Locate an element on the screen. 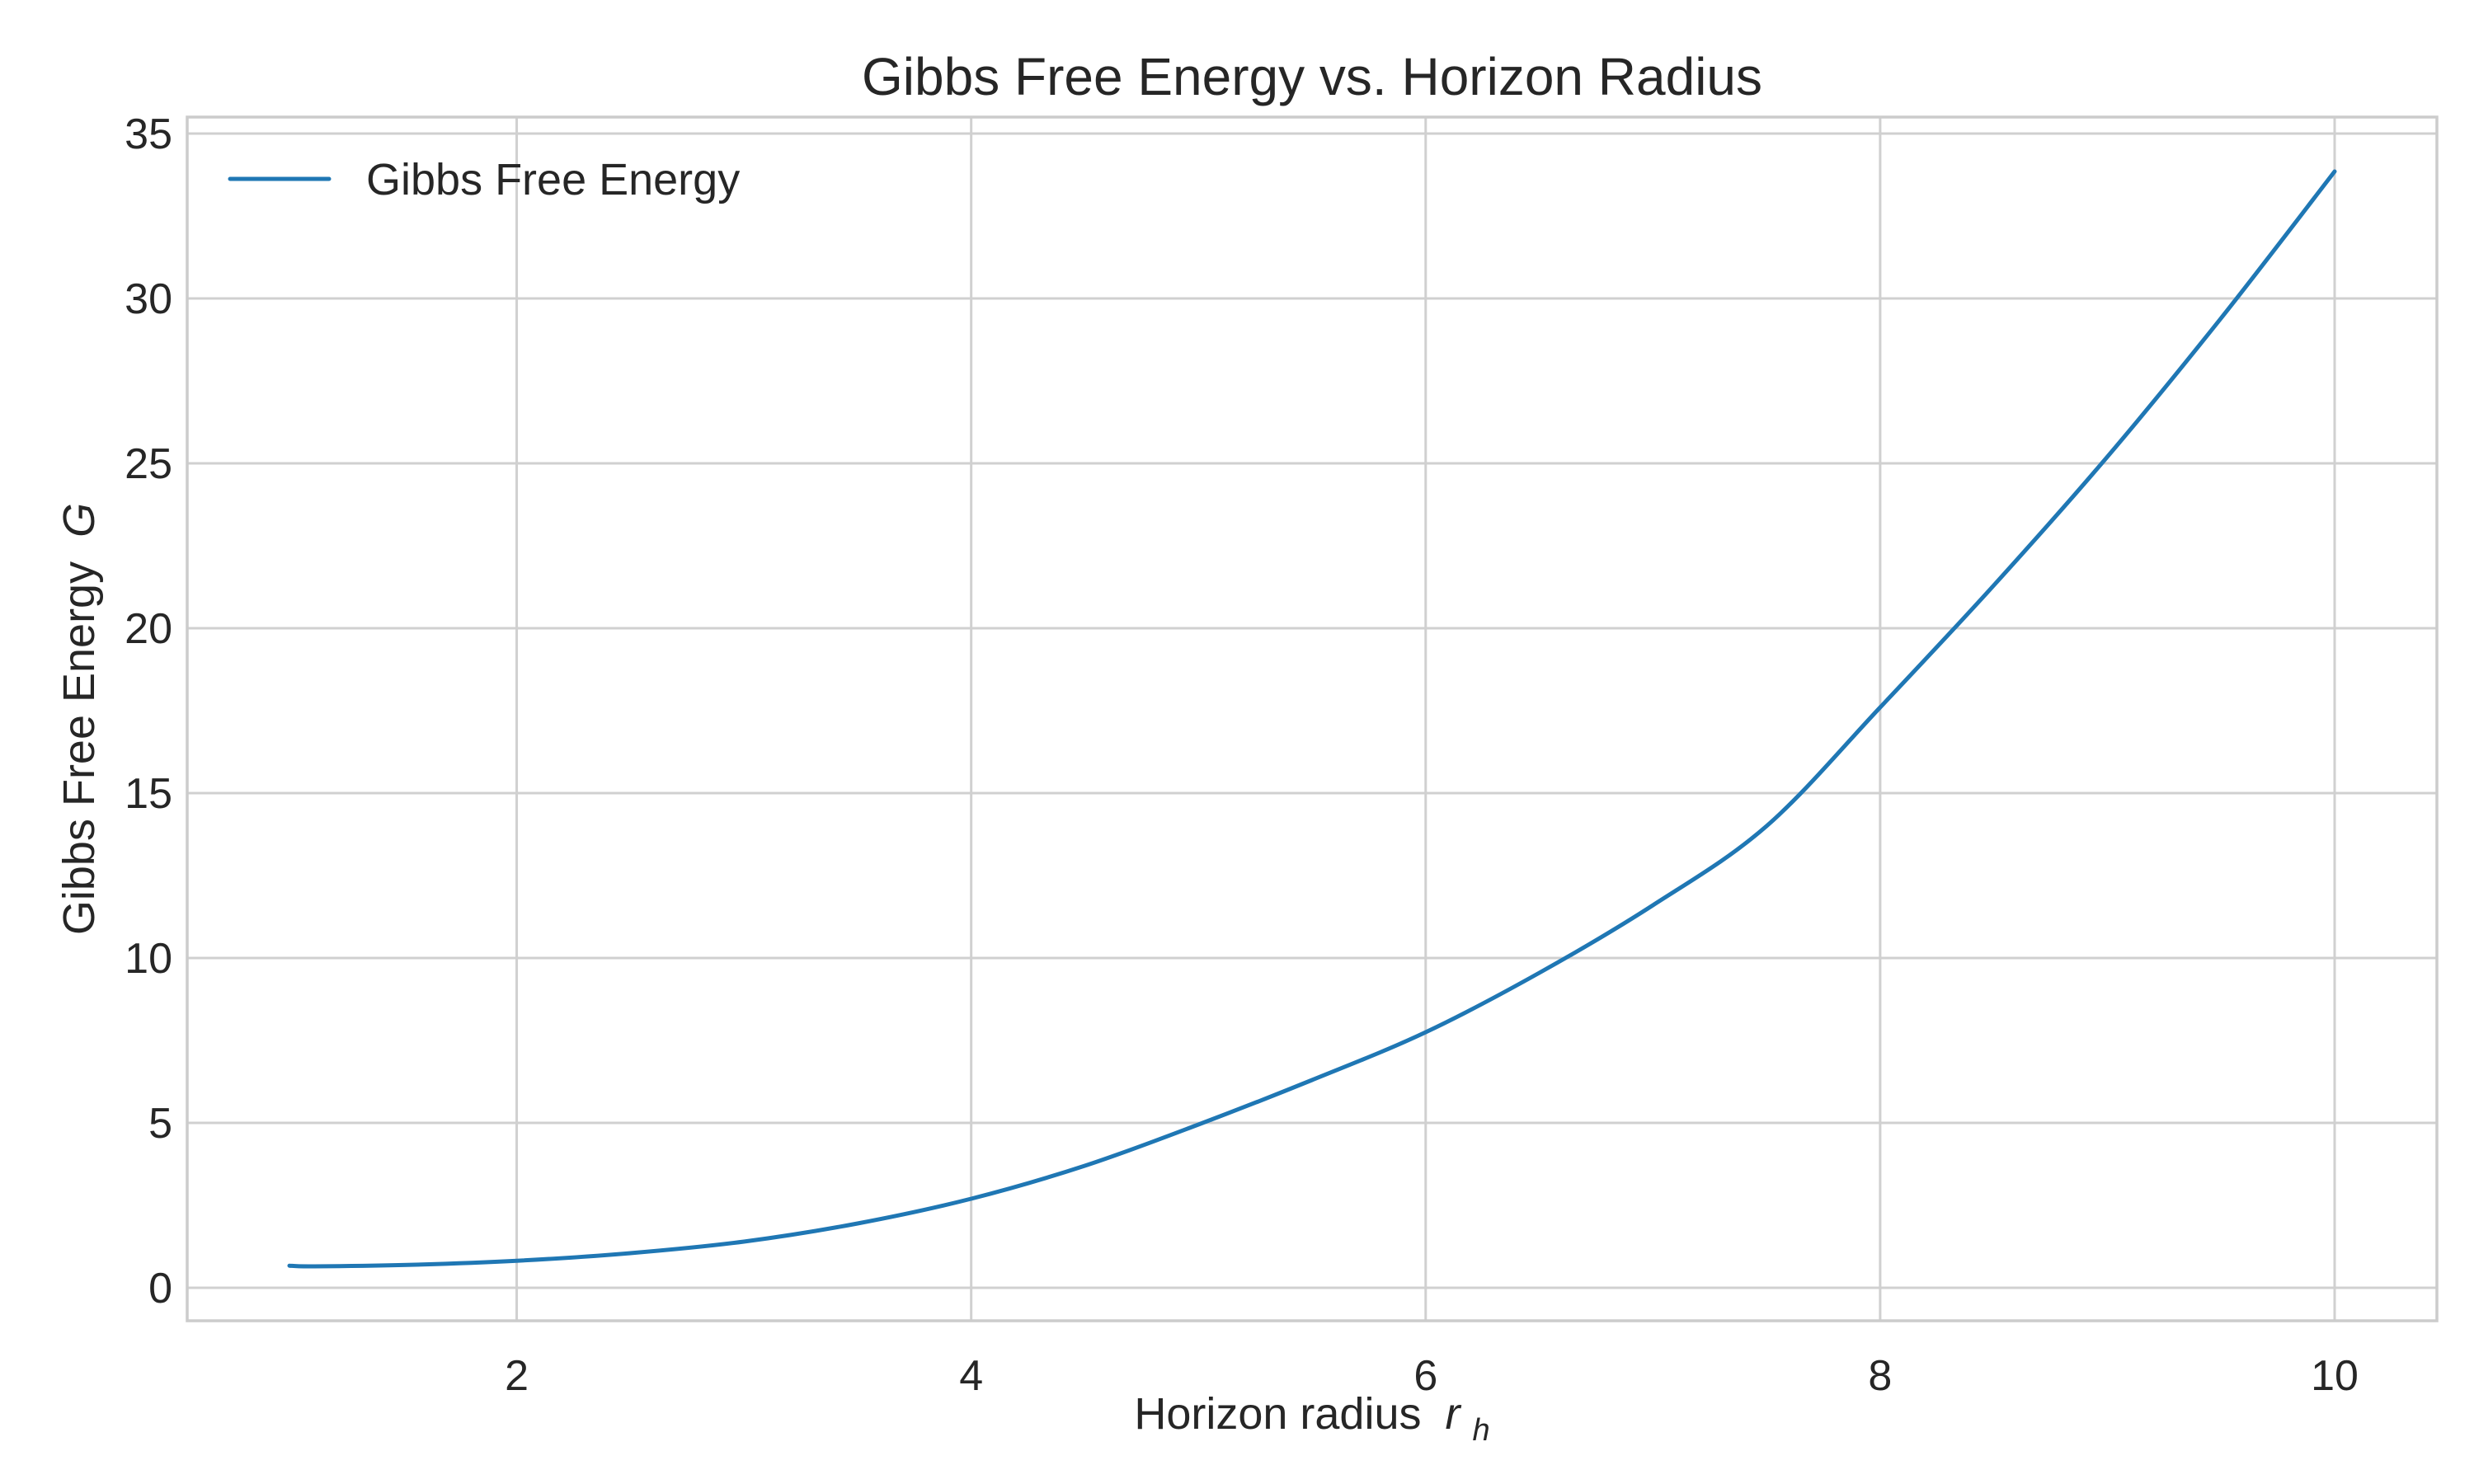 The image size is (2474, 1484). legend: Gibbs Free Energy is located at coordinates (484, 179).